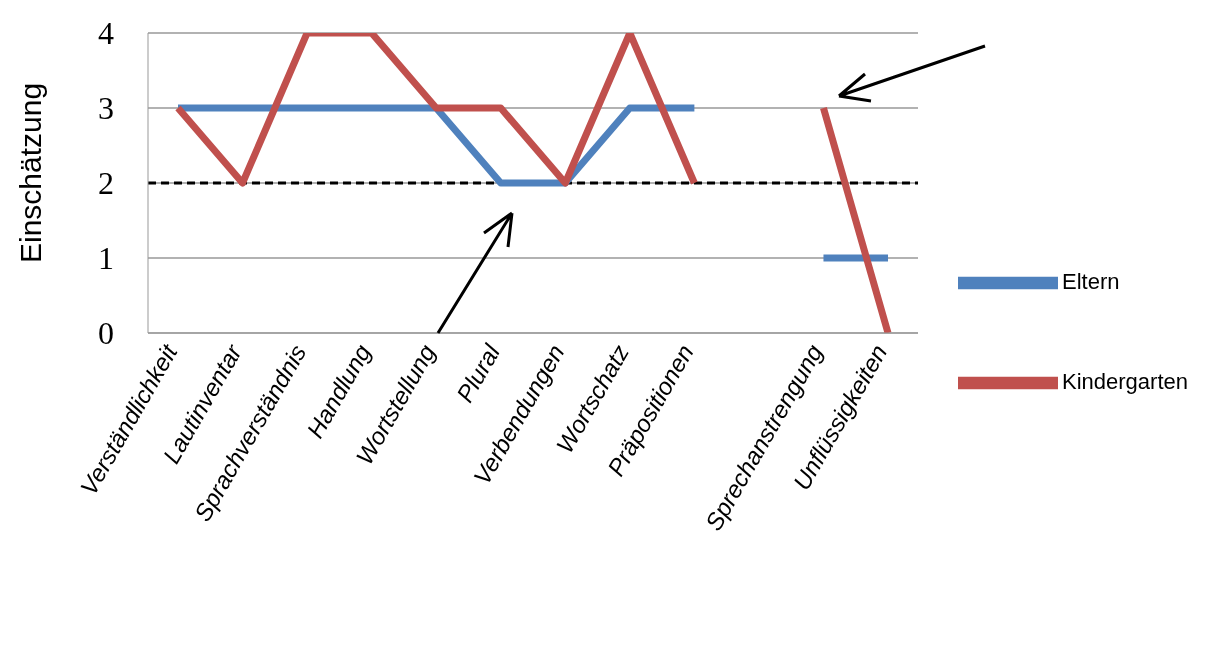  Describe the element at coordinates (30, 172) in the screenshot. I see `y-axis-title: Einschätzung` at that location.